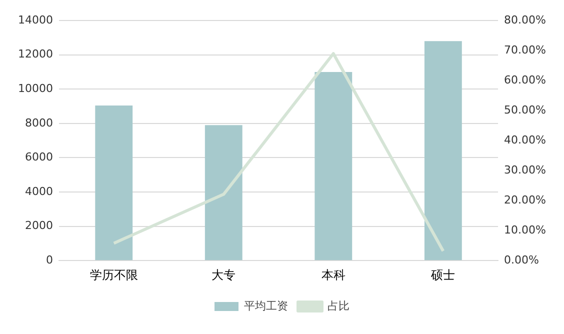 This screenshot has width=564, height=334. What do you see at coordinates (49, 259) in the screenshot?
I see `y-tick-label: 0` at bounding box center [49, 259].